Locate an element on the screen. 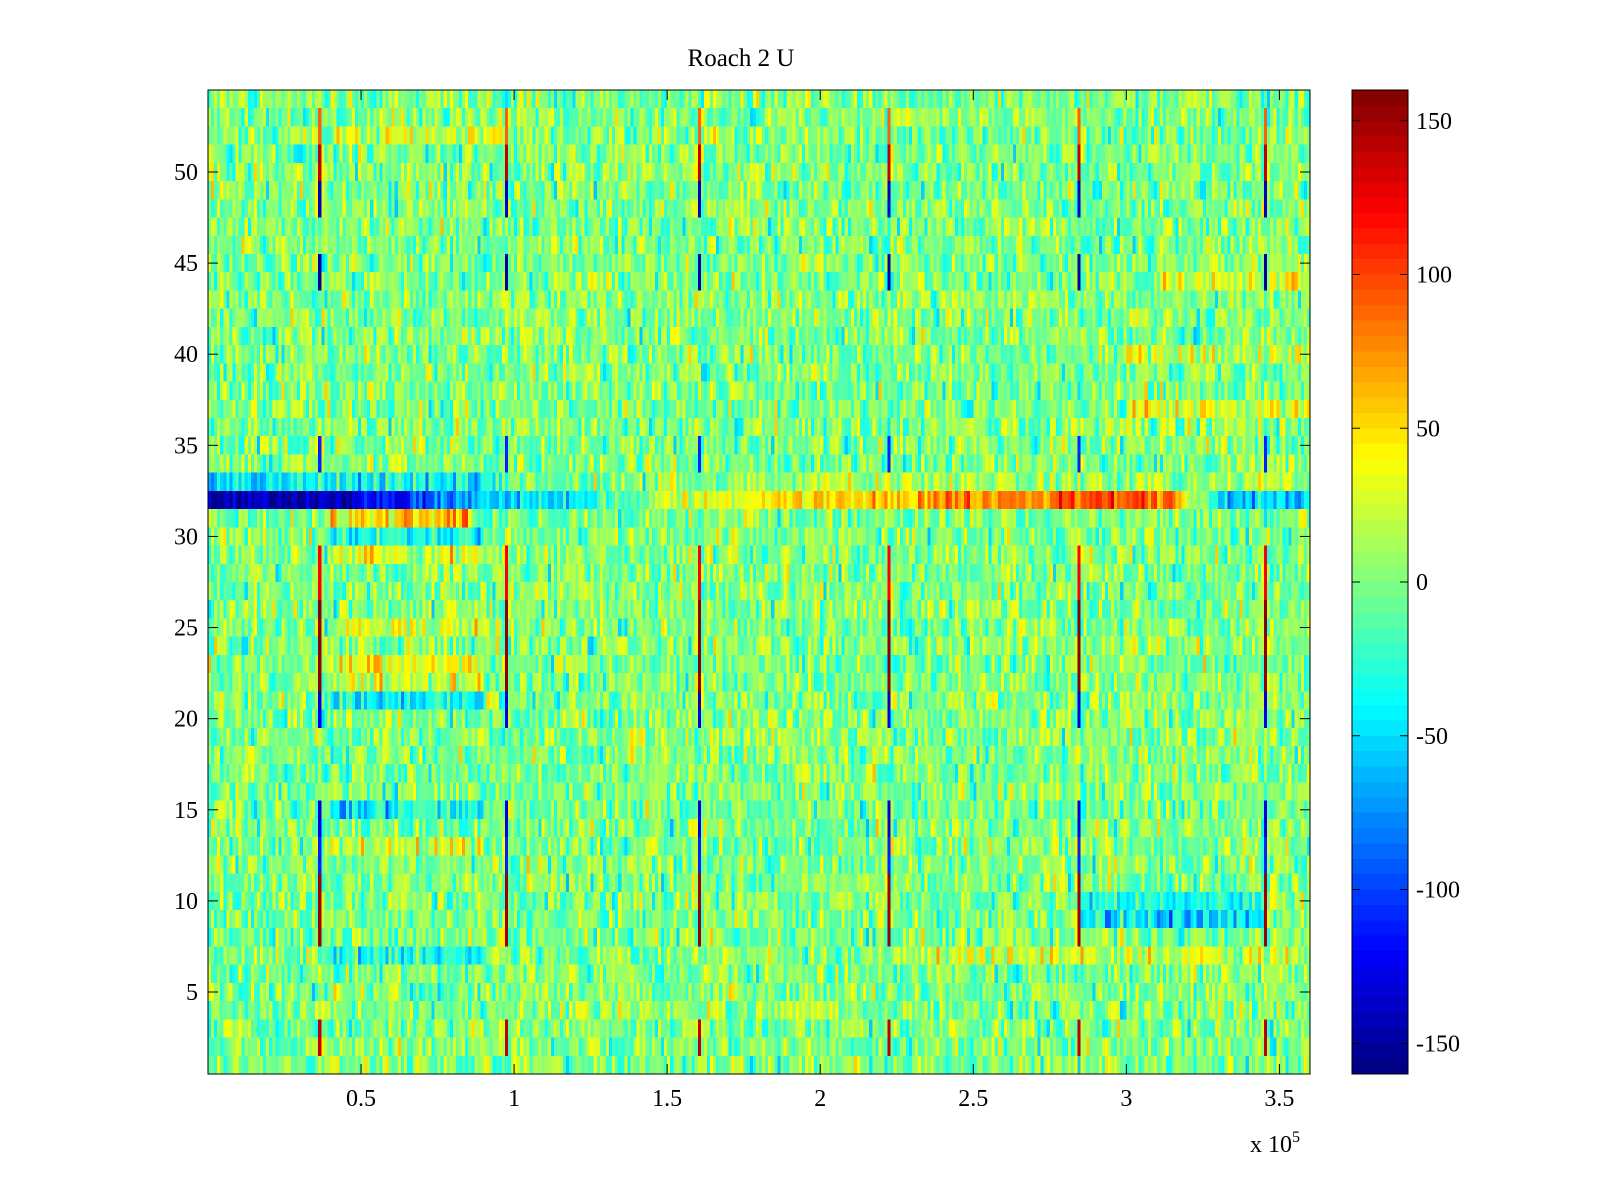 The width and height of the screenshot is (1600, 1200). x-tick-label: 2 is located at coordinates (820, 1099).